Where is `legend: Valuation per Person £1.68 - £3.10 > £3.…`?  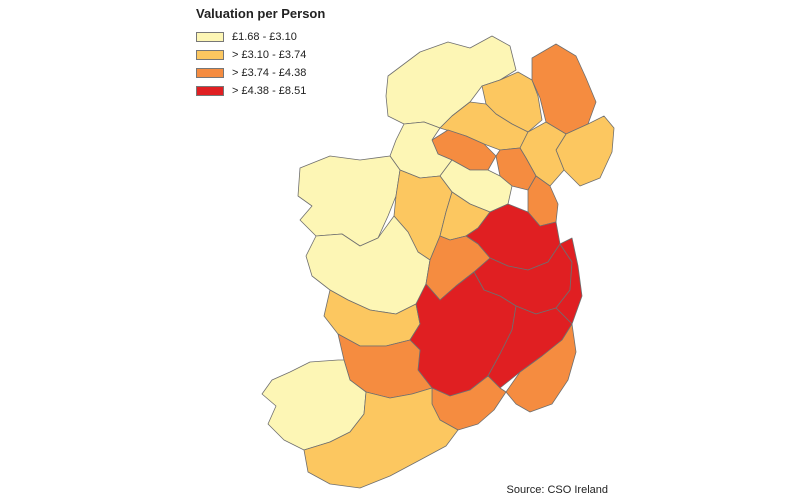 legend: Valuation per Person £1.68 - £3.10 > £3.… is located at coordinates (260, 53).